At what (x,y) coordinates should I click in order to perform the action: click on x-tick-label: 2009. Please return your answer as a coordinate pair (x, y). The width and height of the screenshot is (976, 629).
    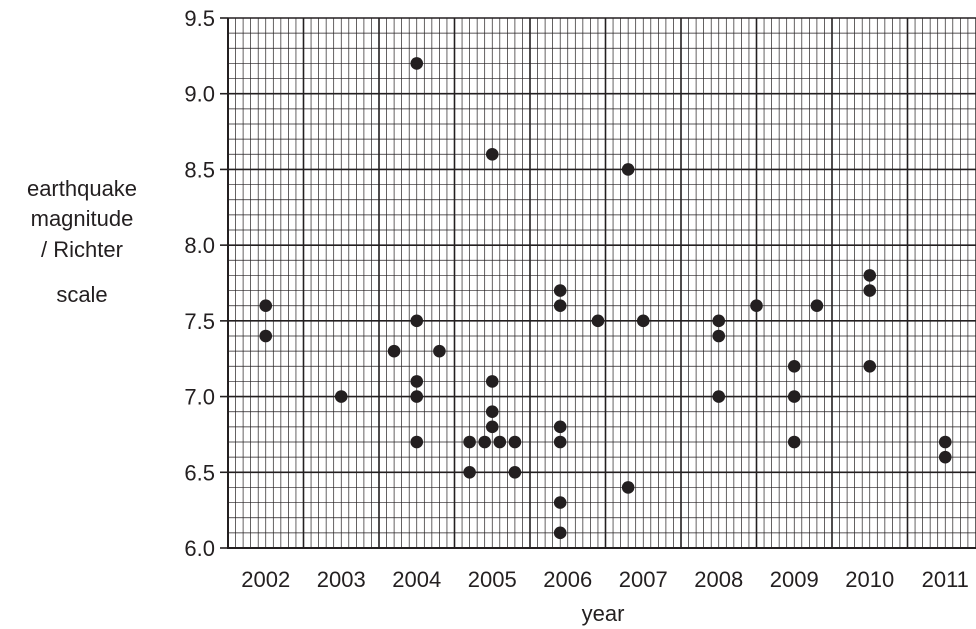
    Looking at the image, I should click on (794, 579).